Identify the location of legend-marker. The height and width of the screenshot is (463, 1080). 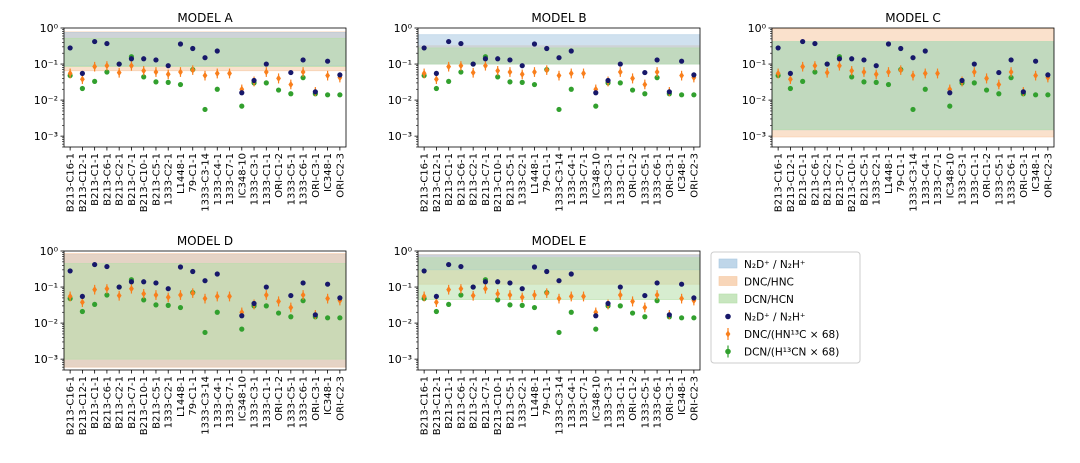
(728, 316).